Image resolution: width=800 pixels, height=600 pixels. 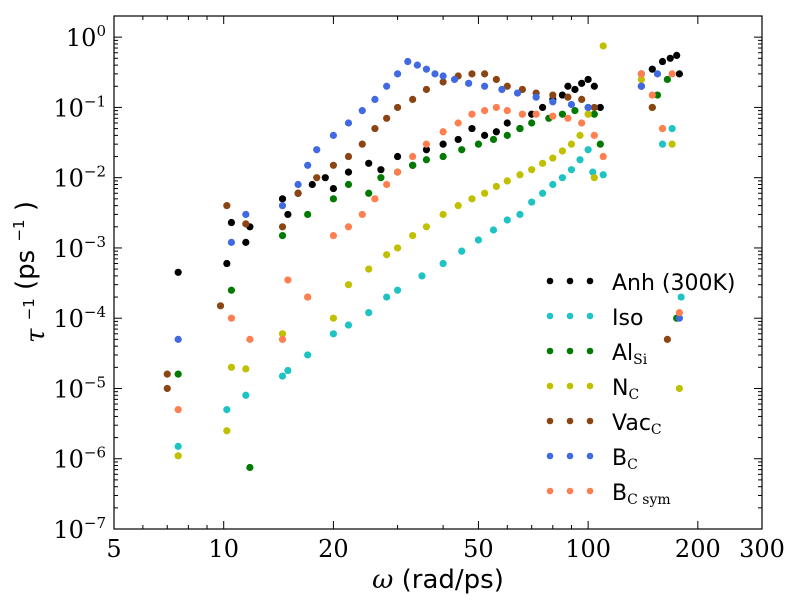 I want to click on x-tick-label: 10, so click(x=223, y=549).